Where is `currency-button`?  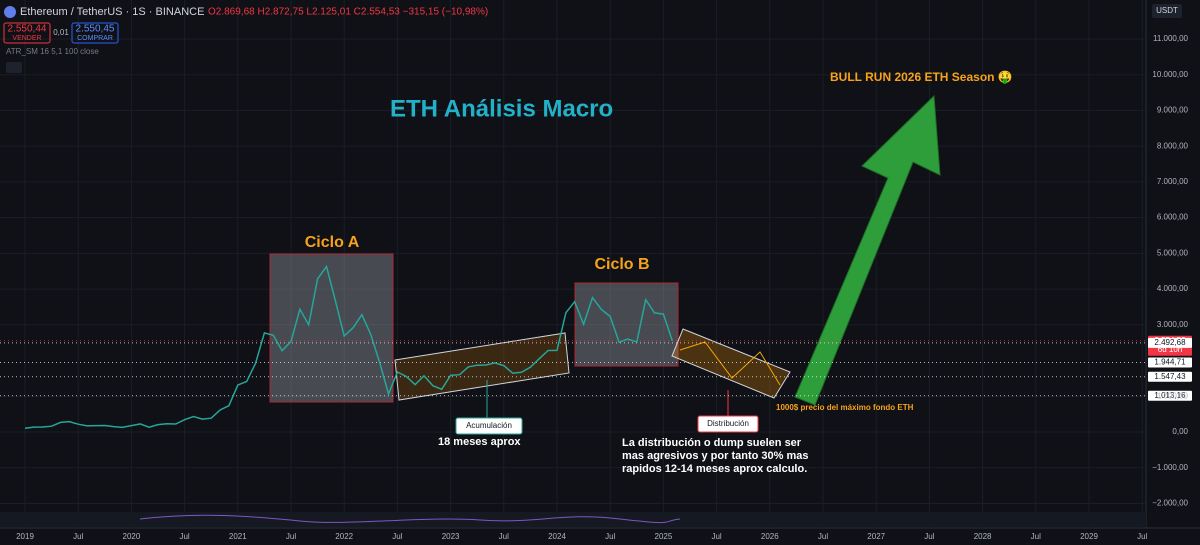 currency-button is located at coordinates (1167, 11).